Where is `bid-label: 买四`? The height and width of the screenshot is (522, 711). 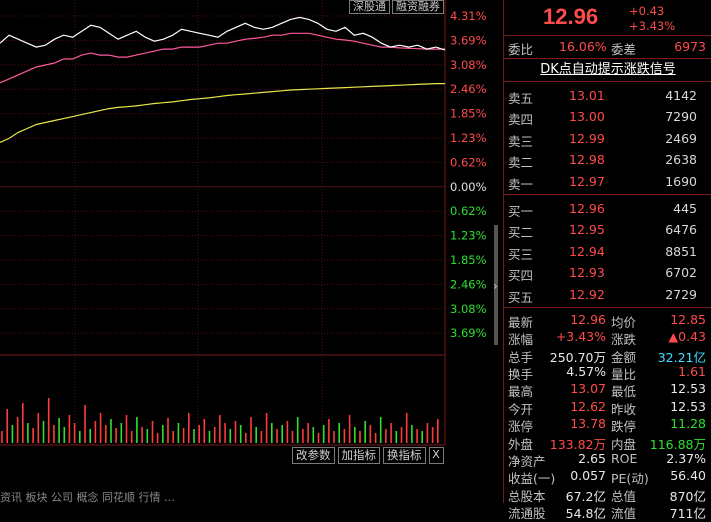 bid-label: 买四 is located at coordinates (521, 276).